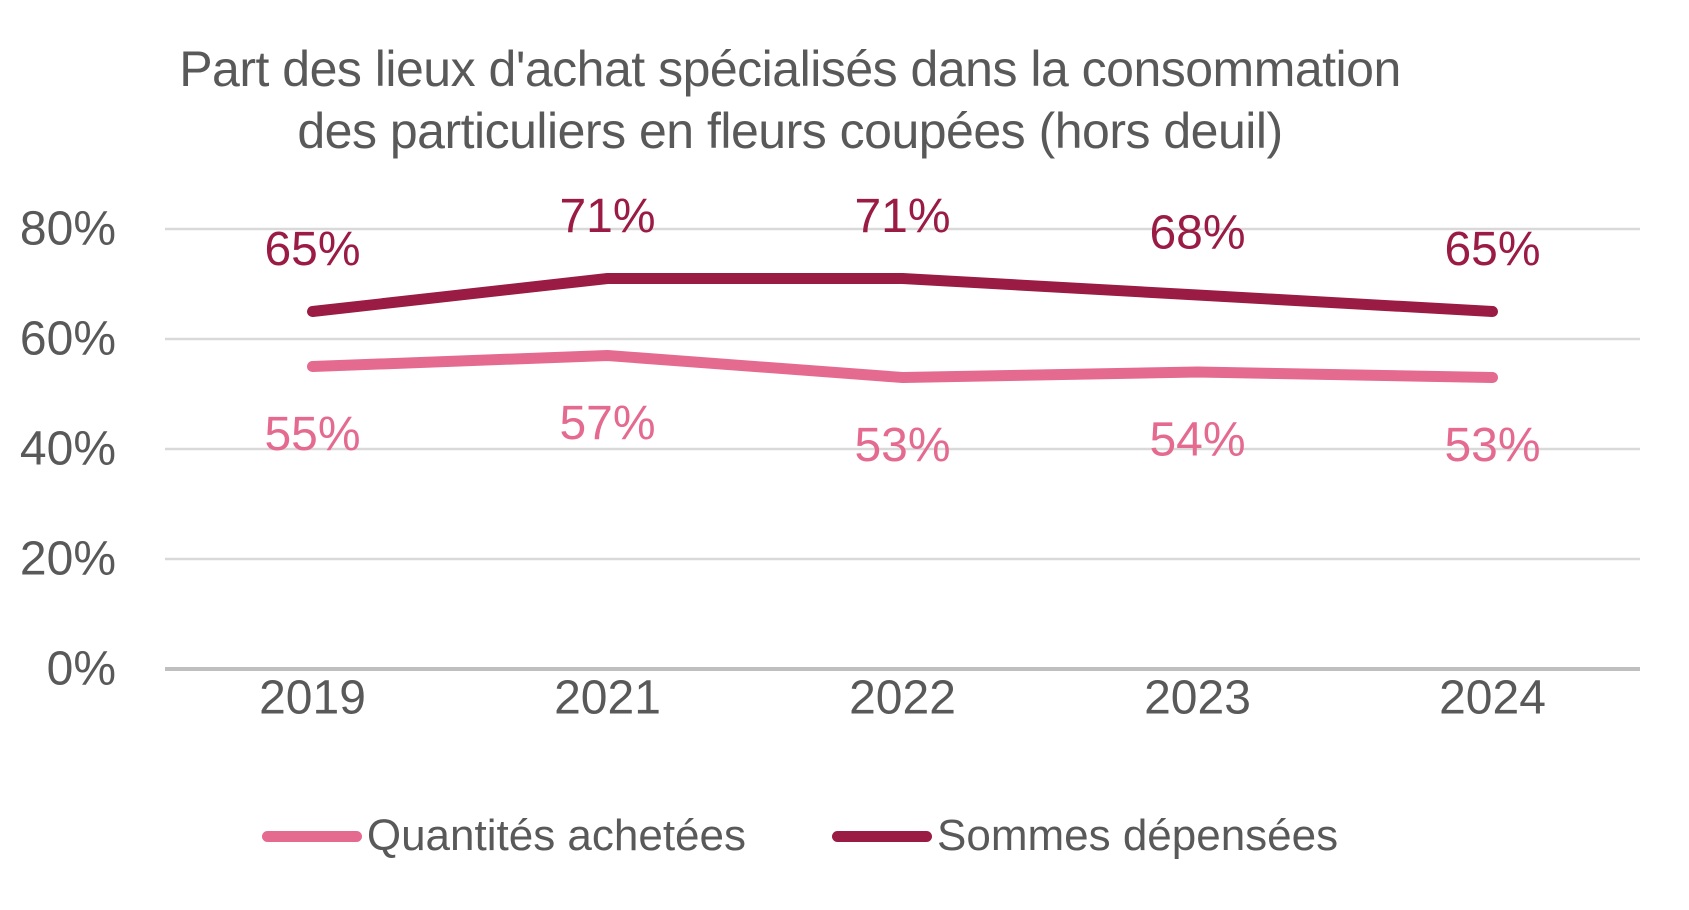 The height and width of the screenshot is (910, 1689). I want to click on data-label-sommes-depensees-2022: 71%, so click(902, 216).